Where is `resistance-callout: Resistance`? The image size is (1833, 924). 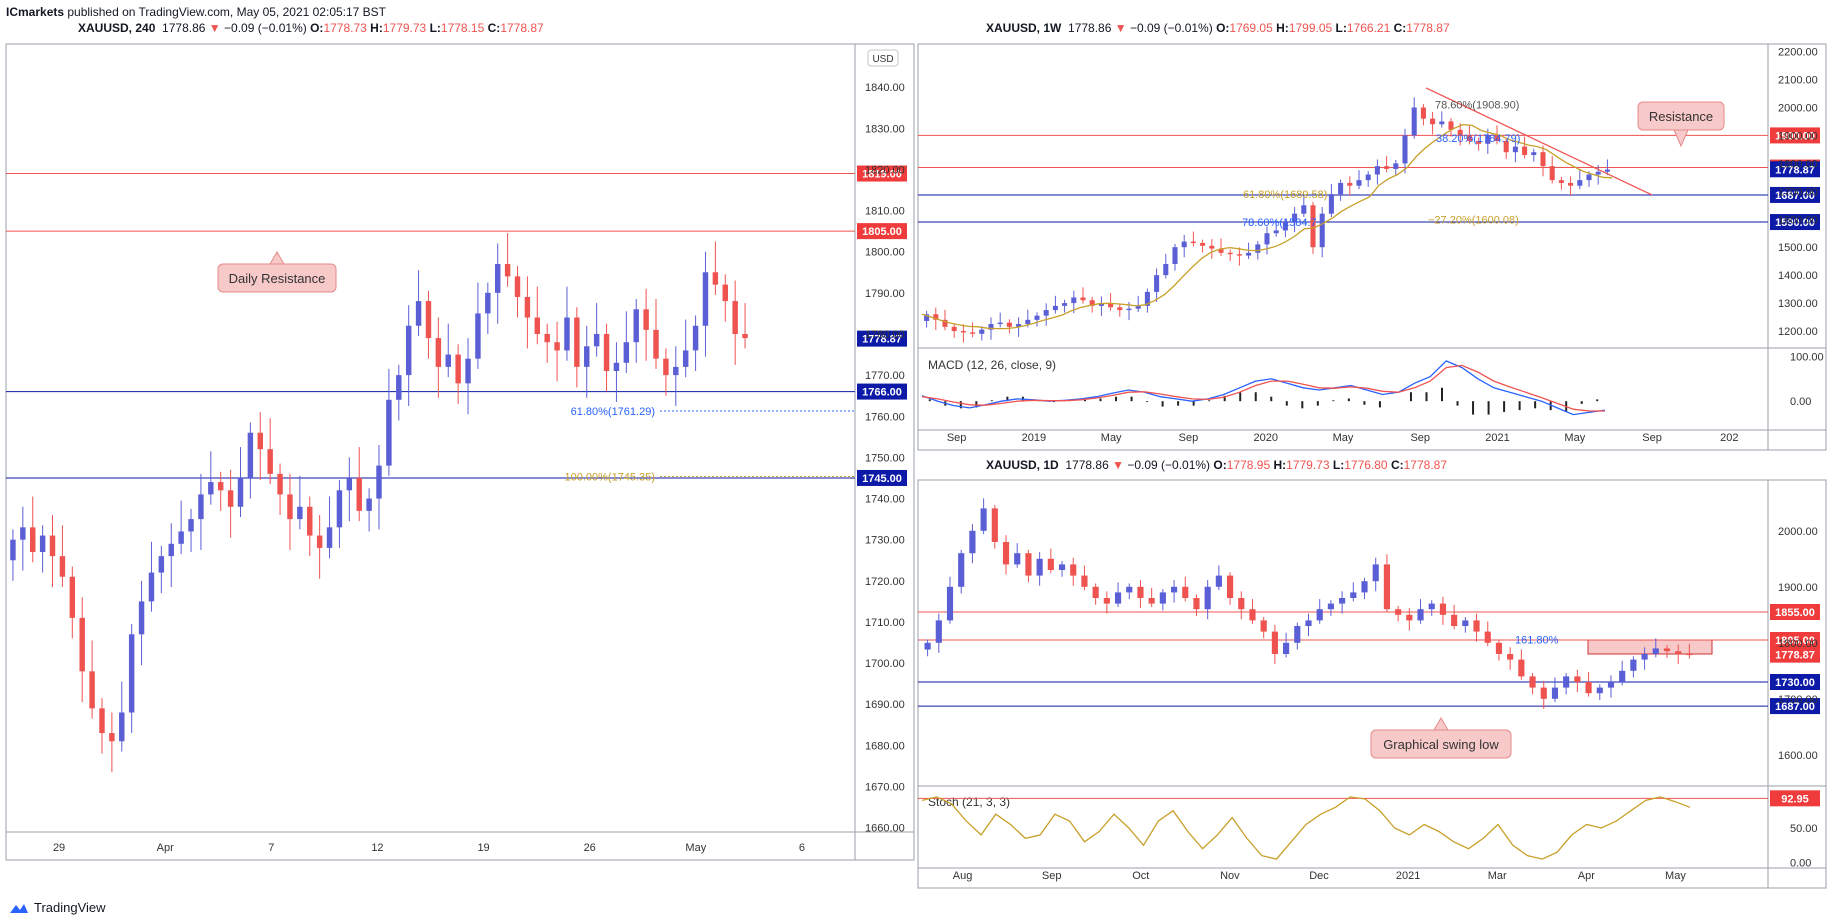 resistance-callout: Resistance is located at coordinates (1681, 124).